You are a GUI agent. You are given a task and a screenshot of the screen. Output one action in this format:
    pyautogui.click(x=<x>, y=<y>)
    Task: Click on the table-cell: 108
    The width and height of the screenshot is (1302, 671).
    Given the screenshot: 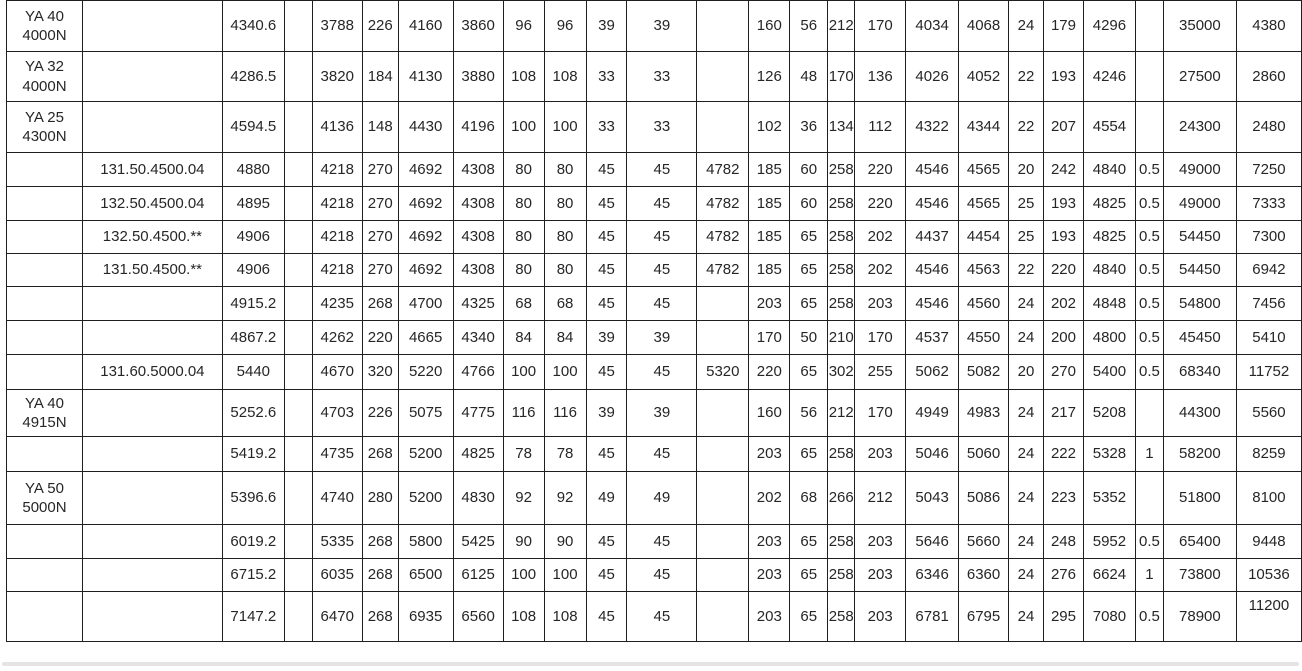 What is the action you would take?
    pyautogui.click(x=565, y=76)
    